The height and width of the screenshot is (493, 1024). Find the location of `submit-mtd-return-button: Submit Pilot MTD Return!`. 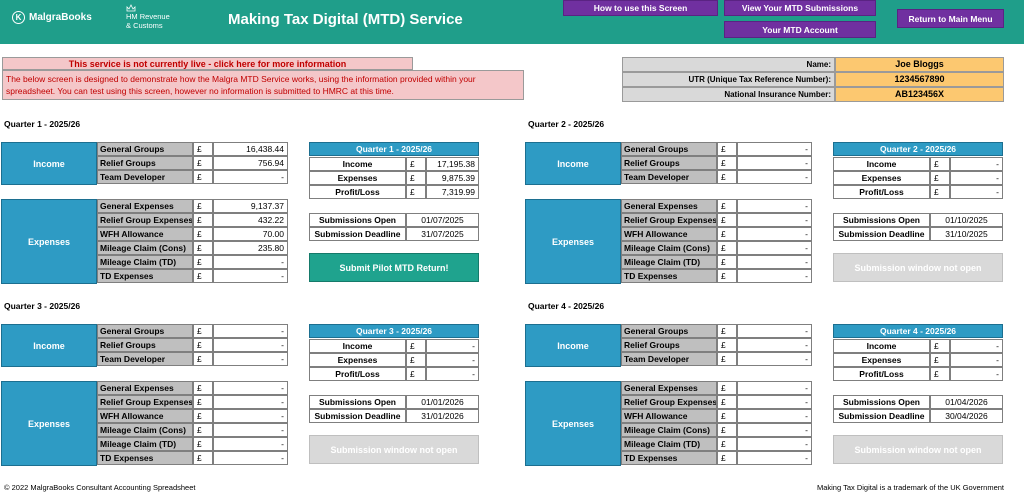

submit-mtd-return-button: Submit Pilot MTD Return! is located at coordinates (394, 267).